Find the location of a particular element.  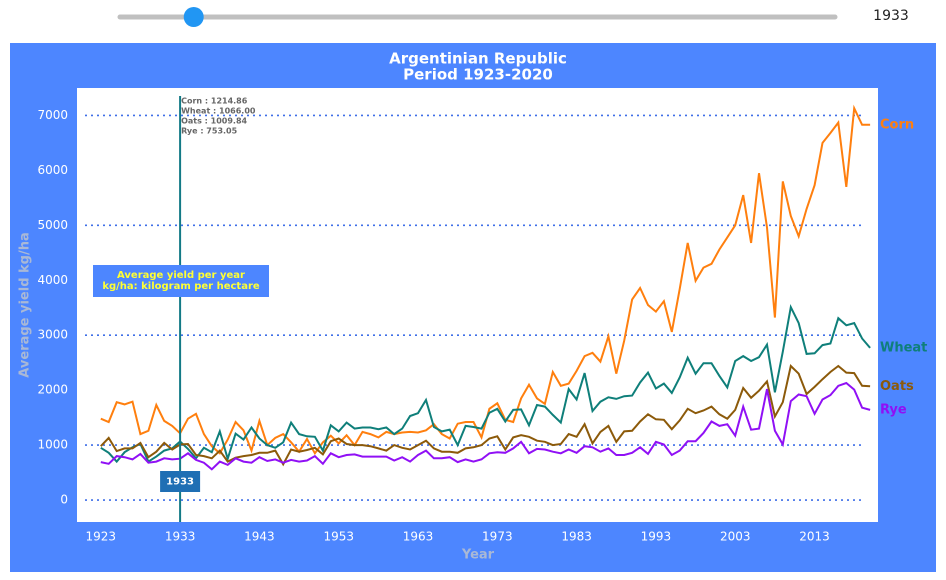

y-tick-label: 6000 is located at coordinates (52, 170).